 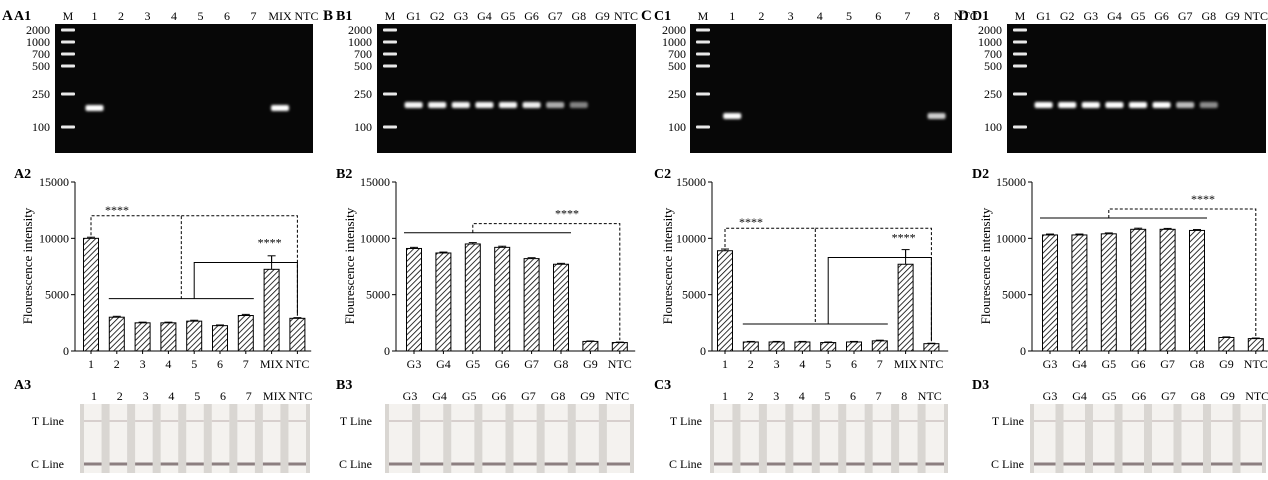 I want to click on strip-lane-label: 2, so click(x=120, y=396).